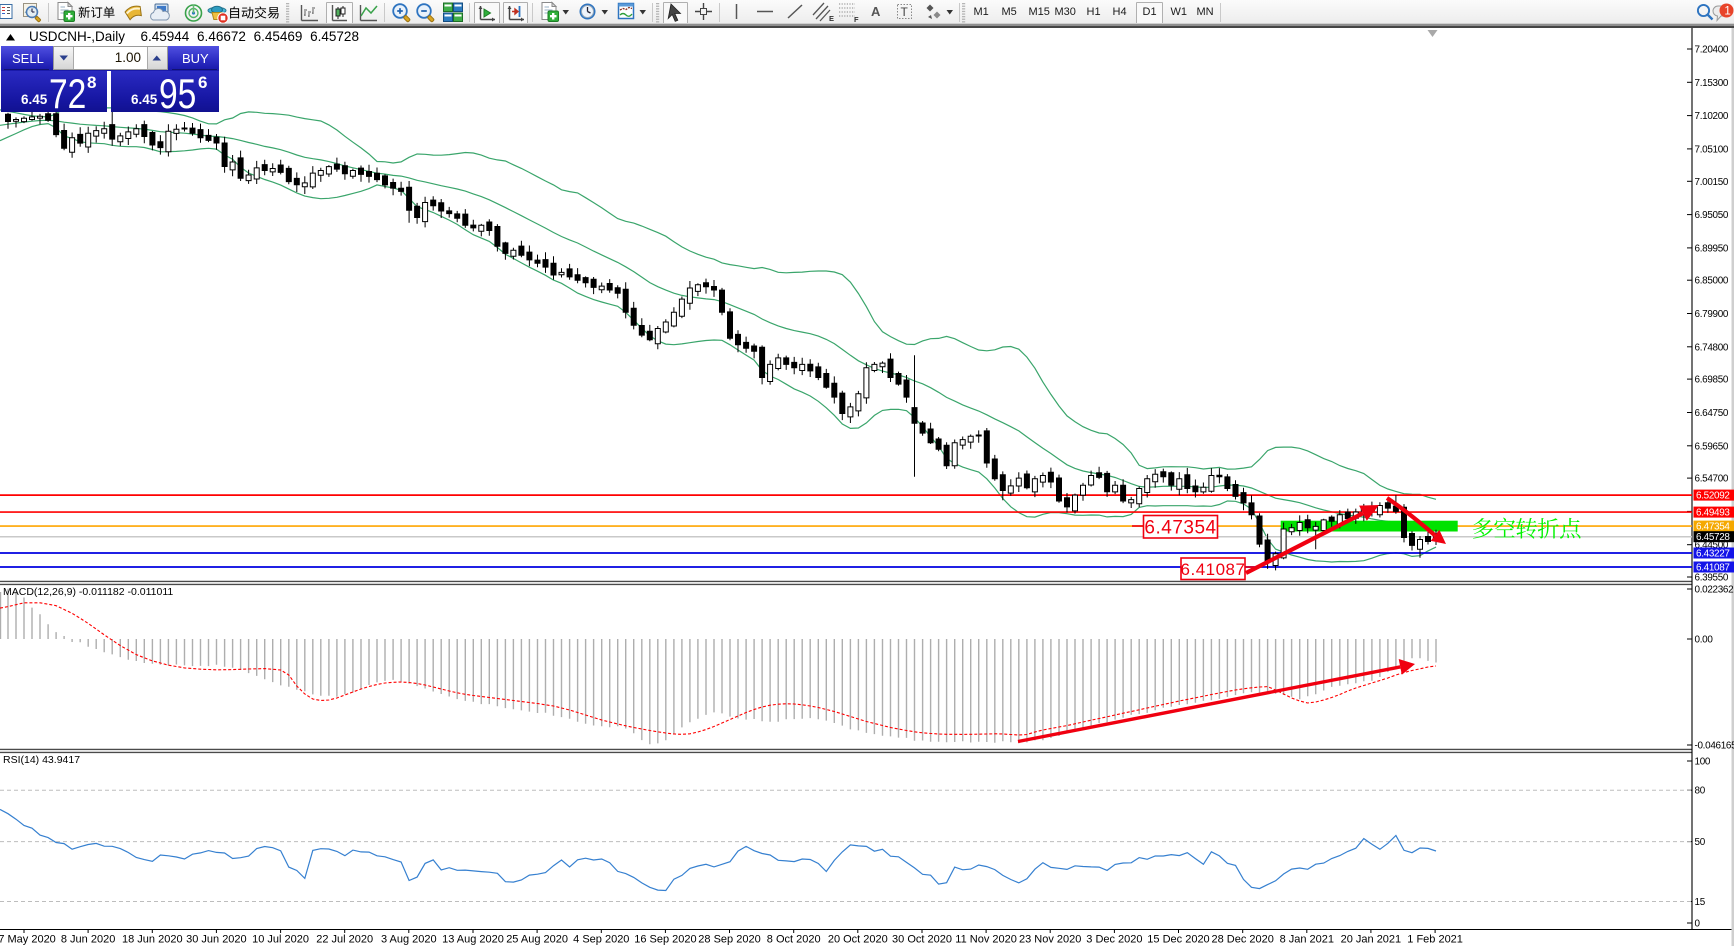 This screenshot has width=1734, height=946. Describe the element at coordinates (216, 940) in the screenshot. I see `svg-text: 30 Jun 2020` at that location.